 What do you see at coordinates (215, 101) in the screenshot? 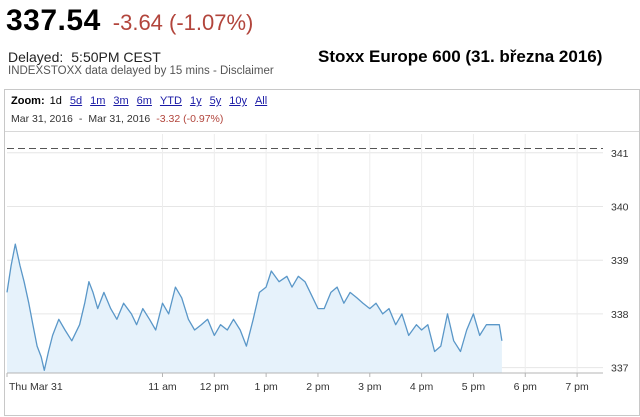
I see `zoom-option-5y: 5y` at bounding box center [215, 101].